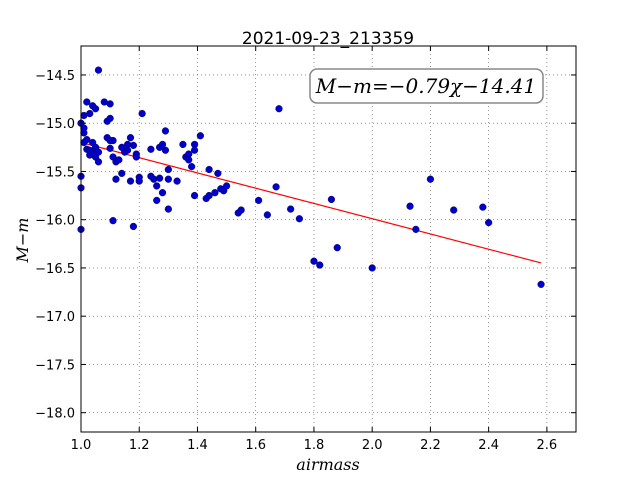  What do you see at coordinates (81, 445) in the screenshot?
I see `x-tick-label: 1.0` at bounding box center [81, 445].